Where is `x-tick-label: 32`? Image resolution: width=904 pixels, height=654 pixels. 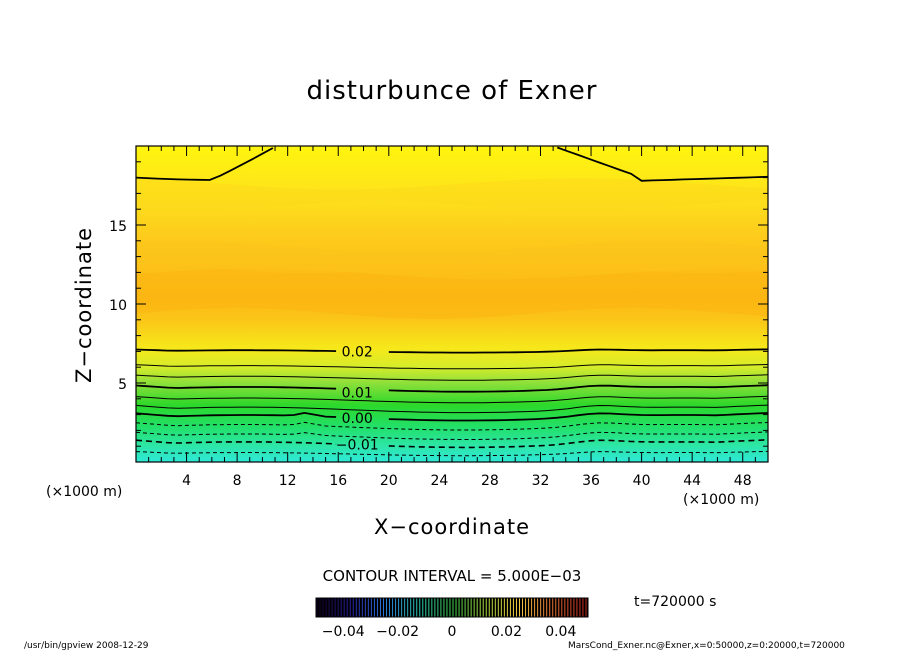 x-tick-label: 32 is located at coordinates (541, 481).